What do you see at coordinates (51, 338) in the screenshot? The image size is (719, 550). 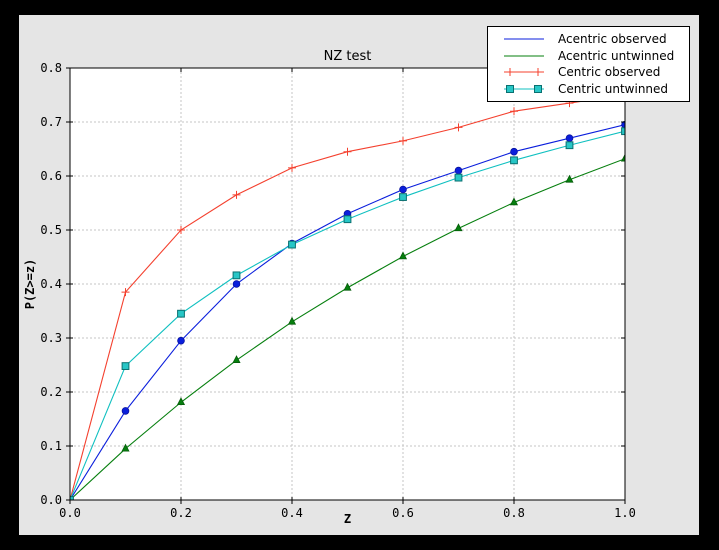 I see `y-tick-label: 0.3` at bounding box center [51, 338].